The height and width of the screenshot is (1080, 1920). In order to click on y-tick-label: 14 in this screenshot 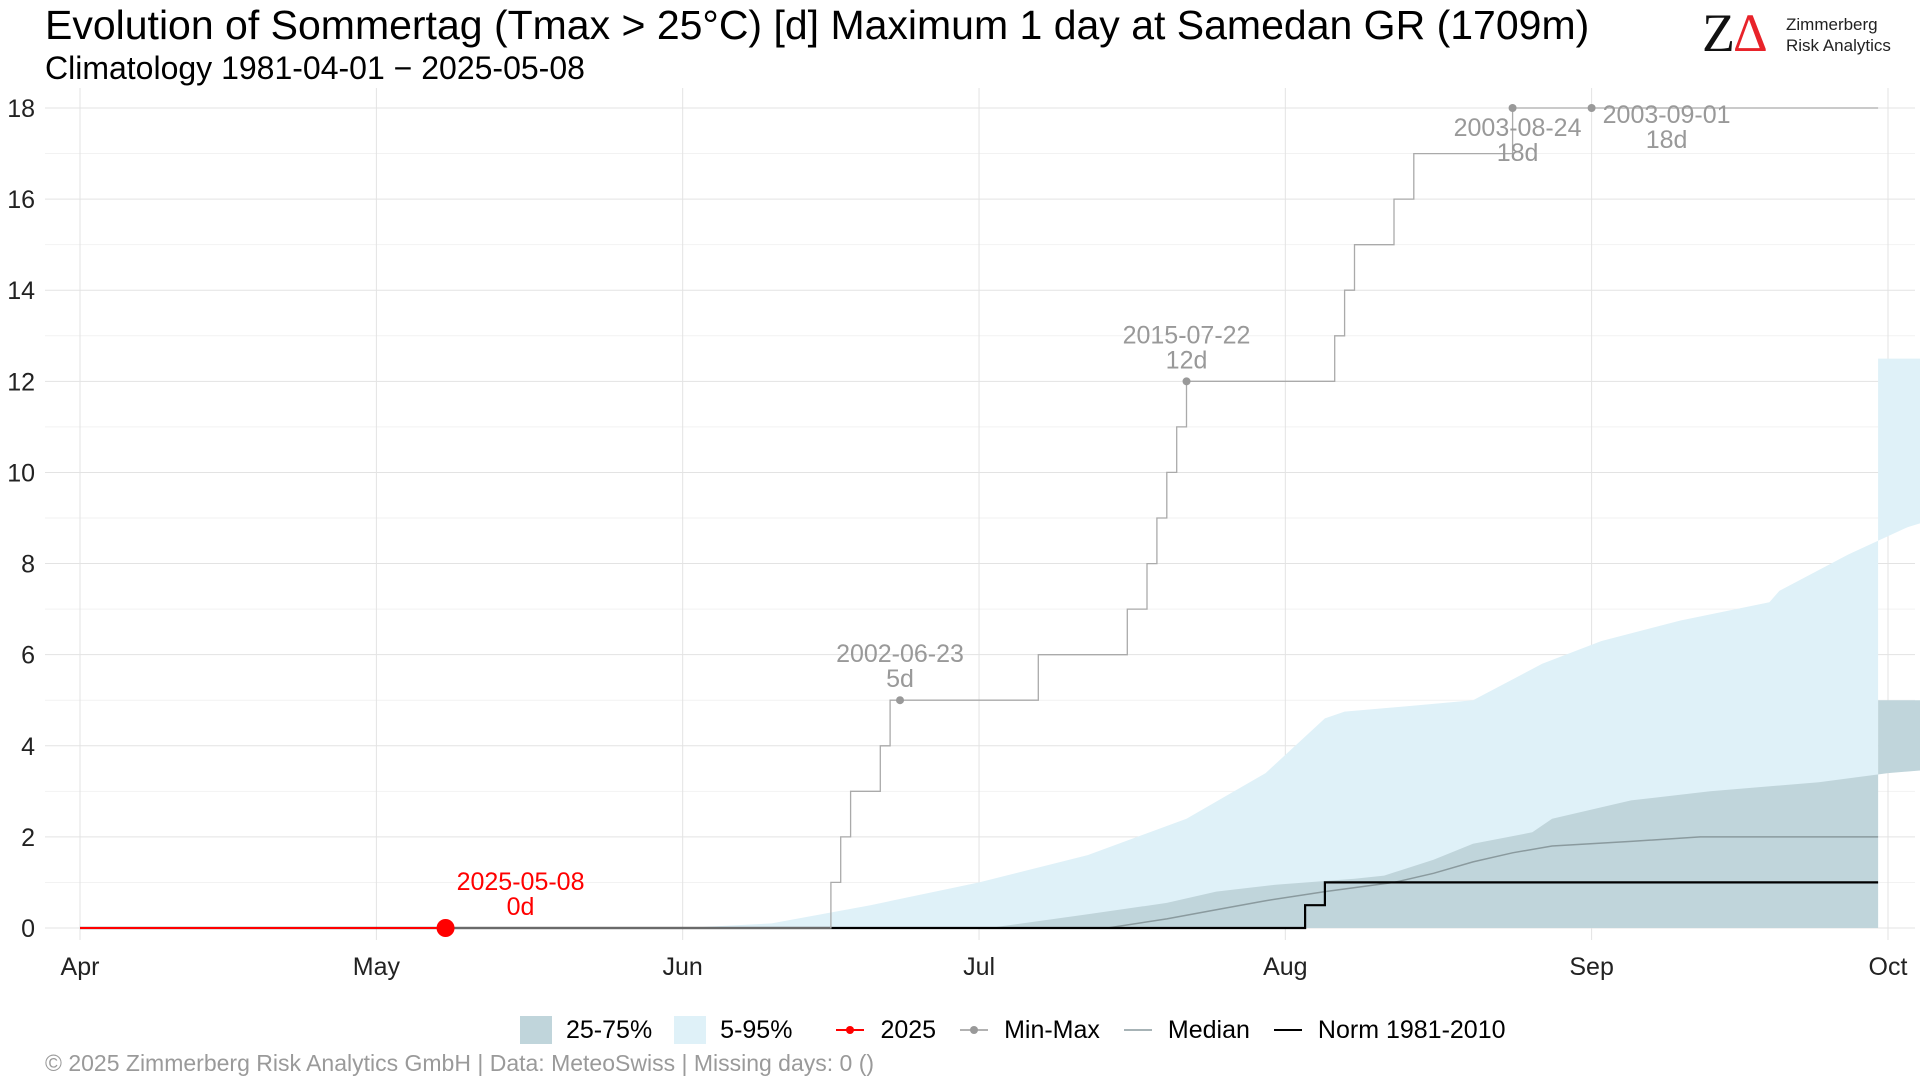, I will do `click(21, 291)`.